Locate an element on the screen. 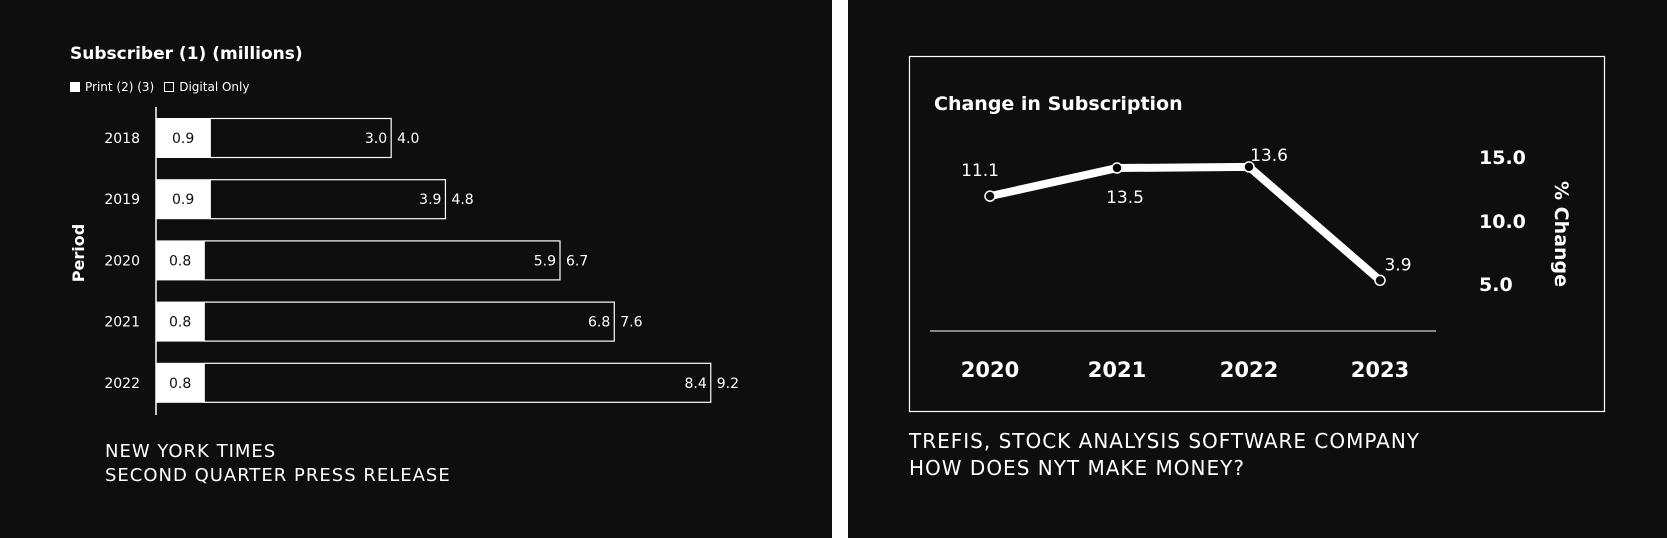 Image resolution: width=1667 pixels, height=538 pixels. x-tick-label: 2023 is located at coordinates (1380, 370).